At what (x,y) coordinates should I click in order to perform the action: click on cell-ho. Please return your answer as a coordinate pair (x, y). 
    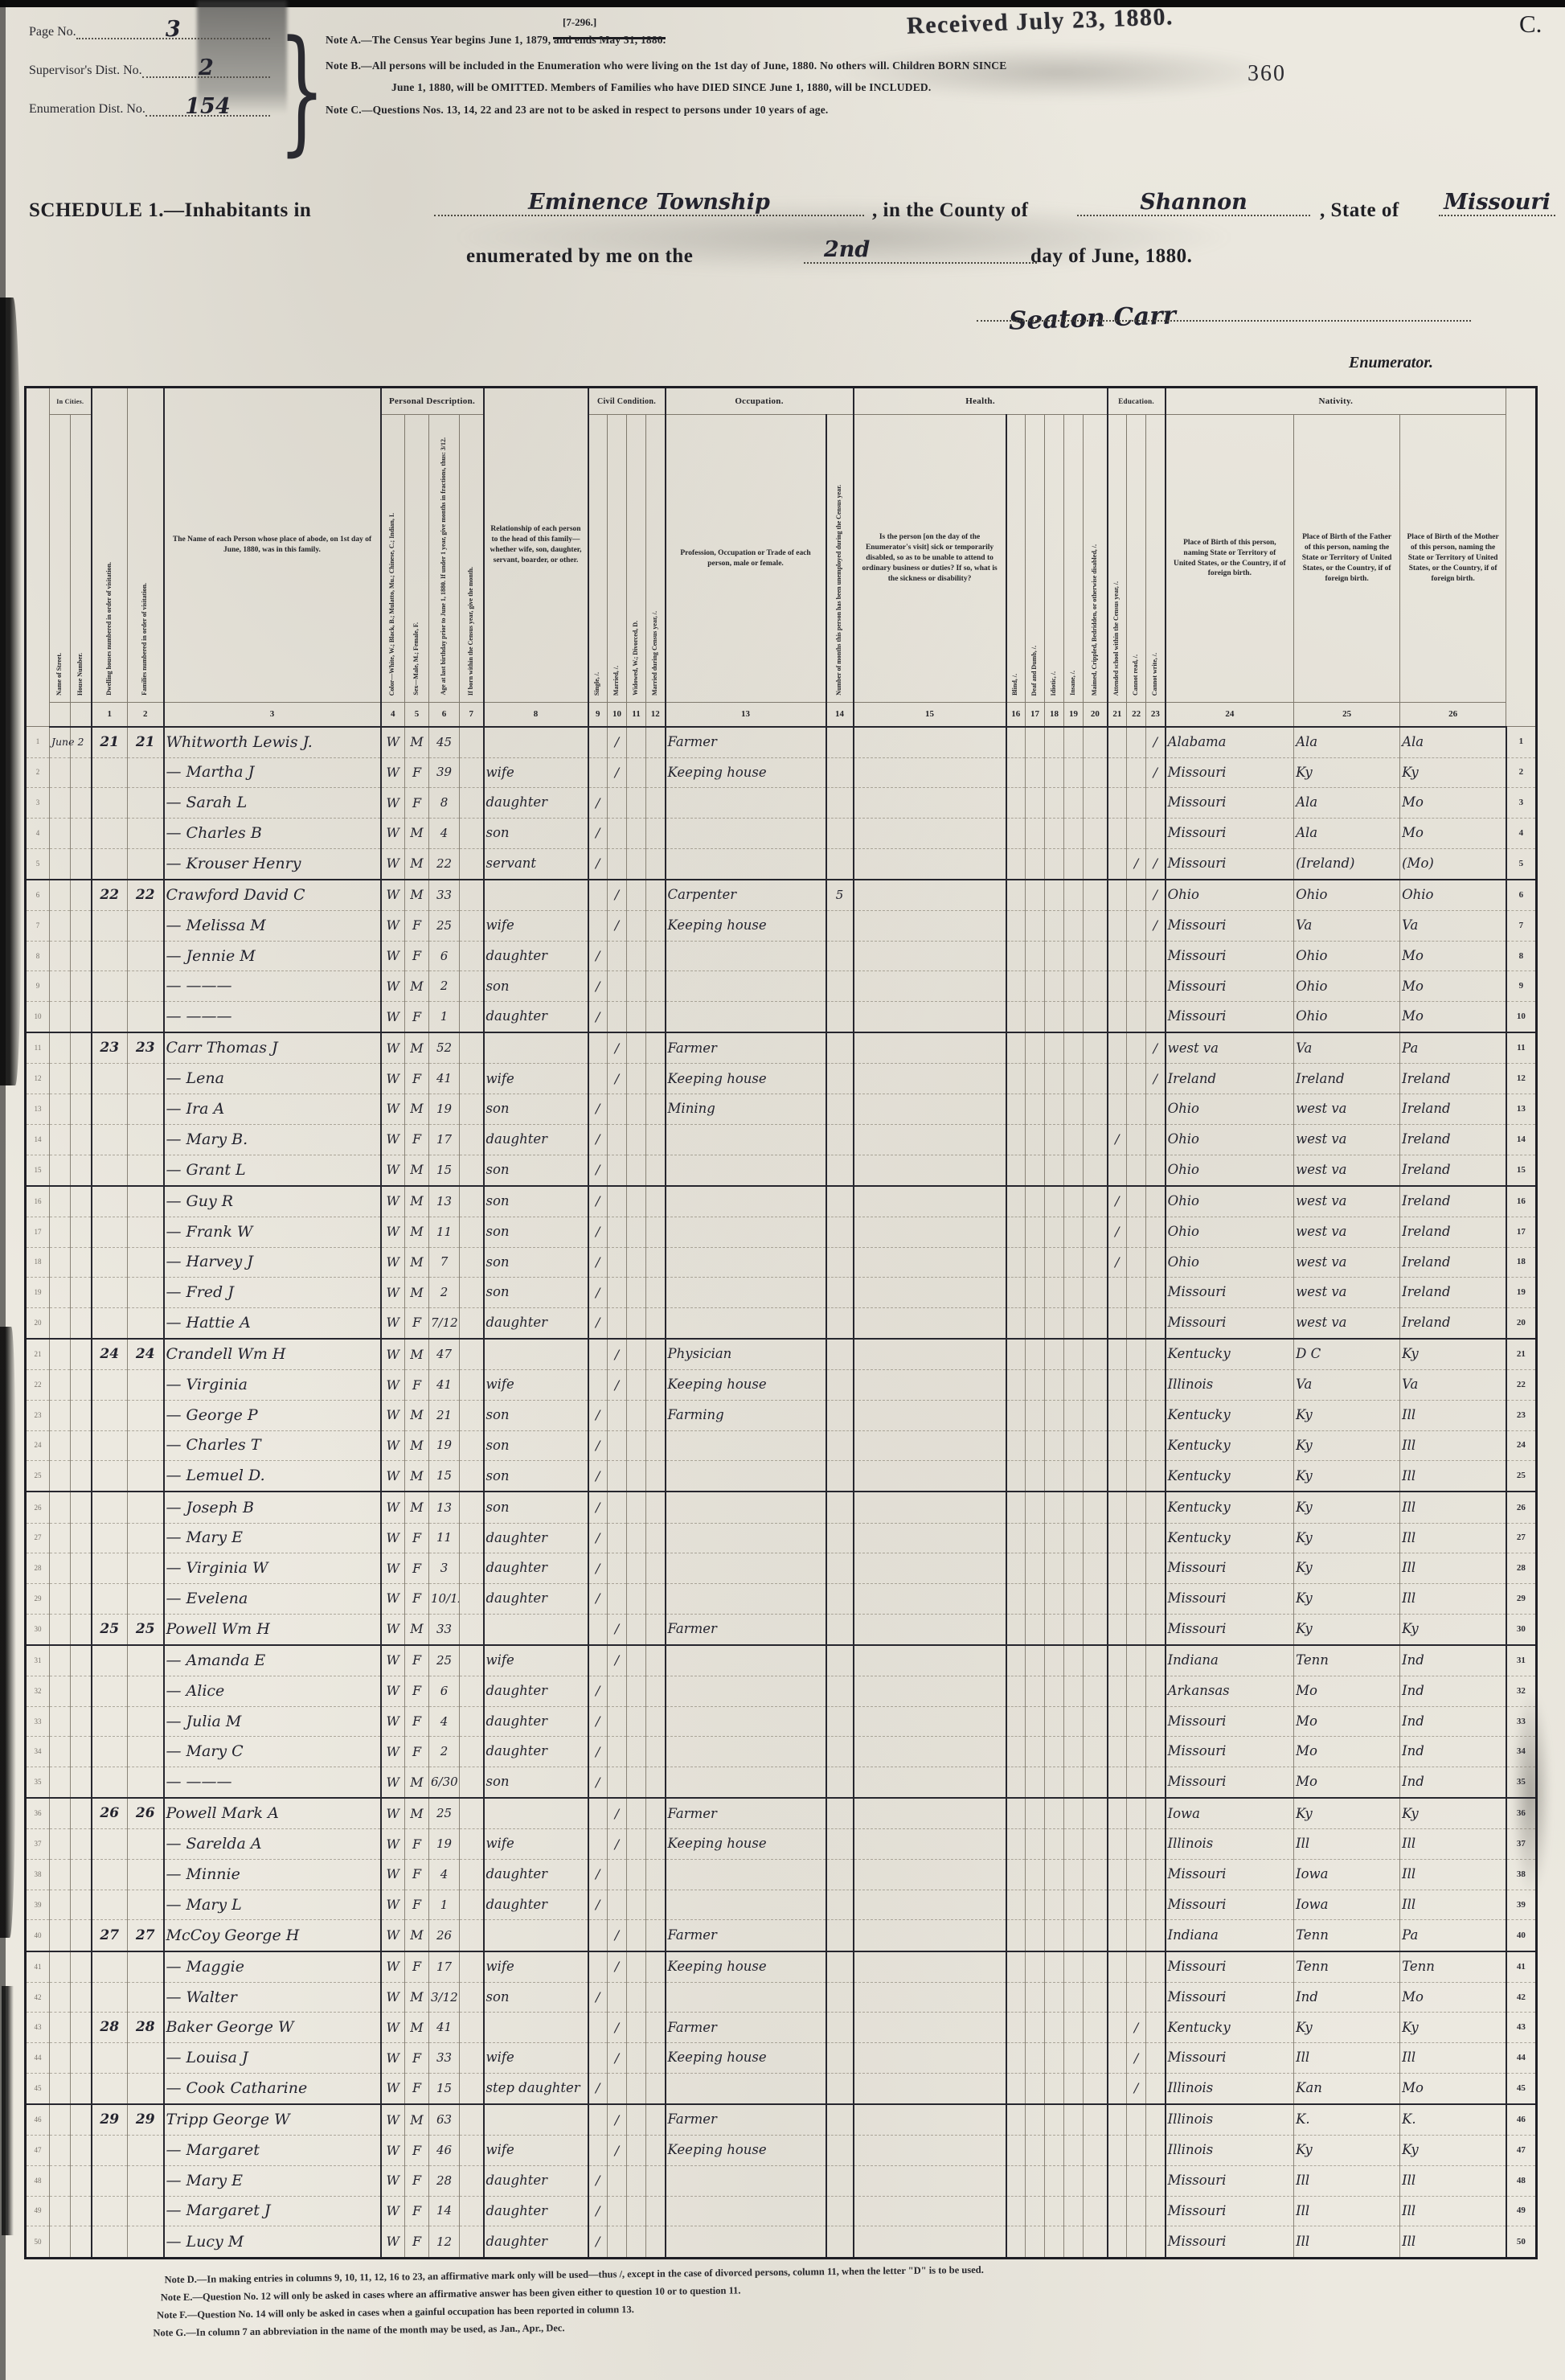
    Looking at the image, I should click on (81, 803).